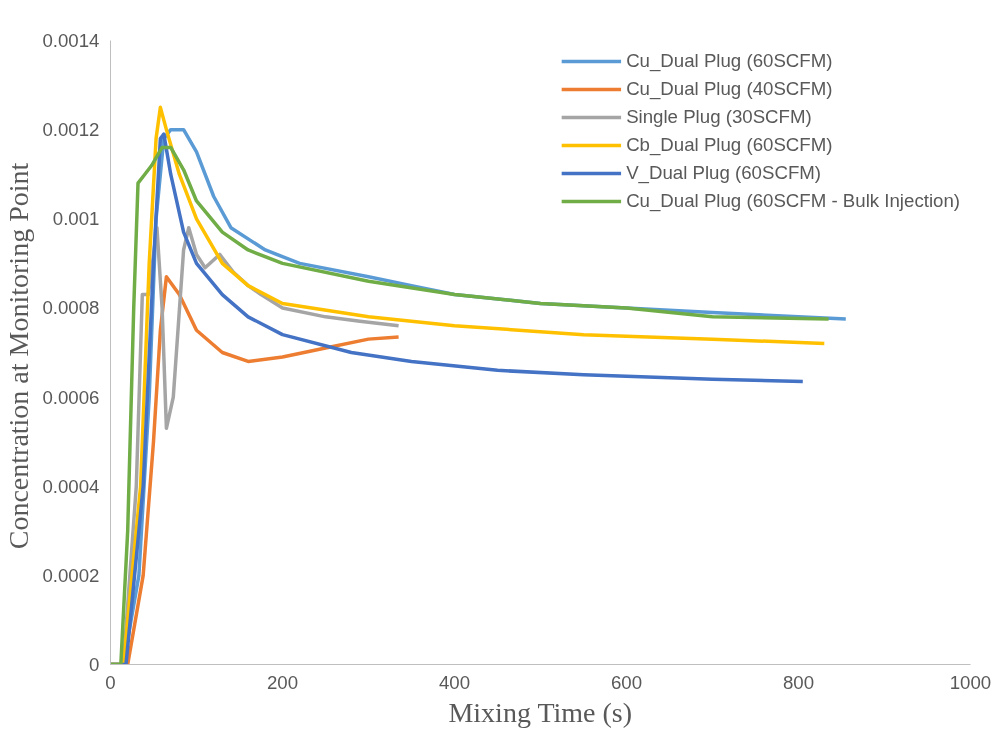 The image size is (1003, 734). Describe the element at coordinates (970, 682) in the screenshot. I see `x-tick-label: 1000` at that location.